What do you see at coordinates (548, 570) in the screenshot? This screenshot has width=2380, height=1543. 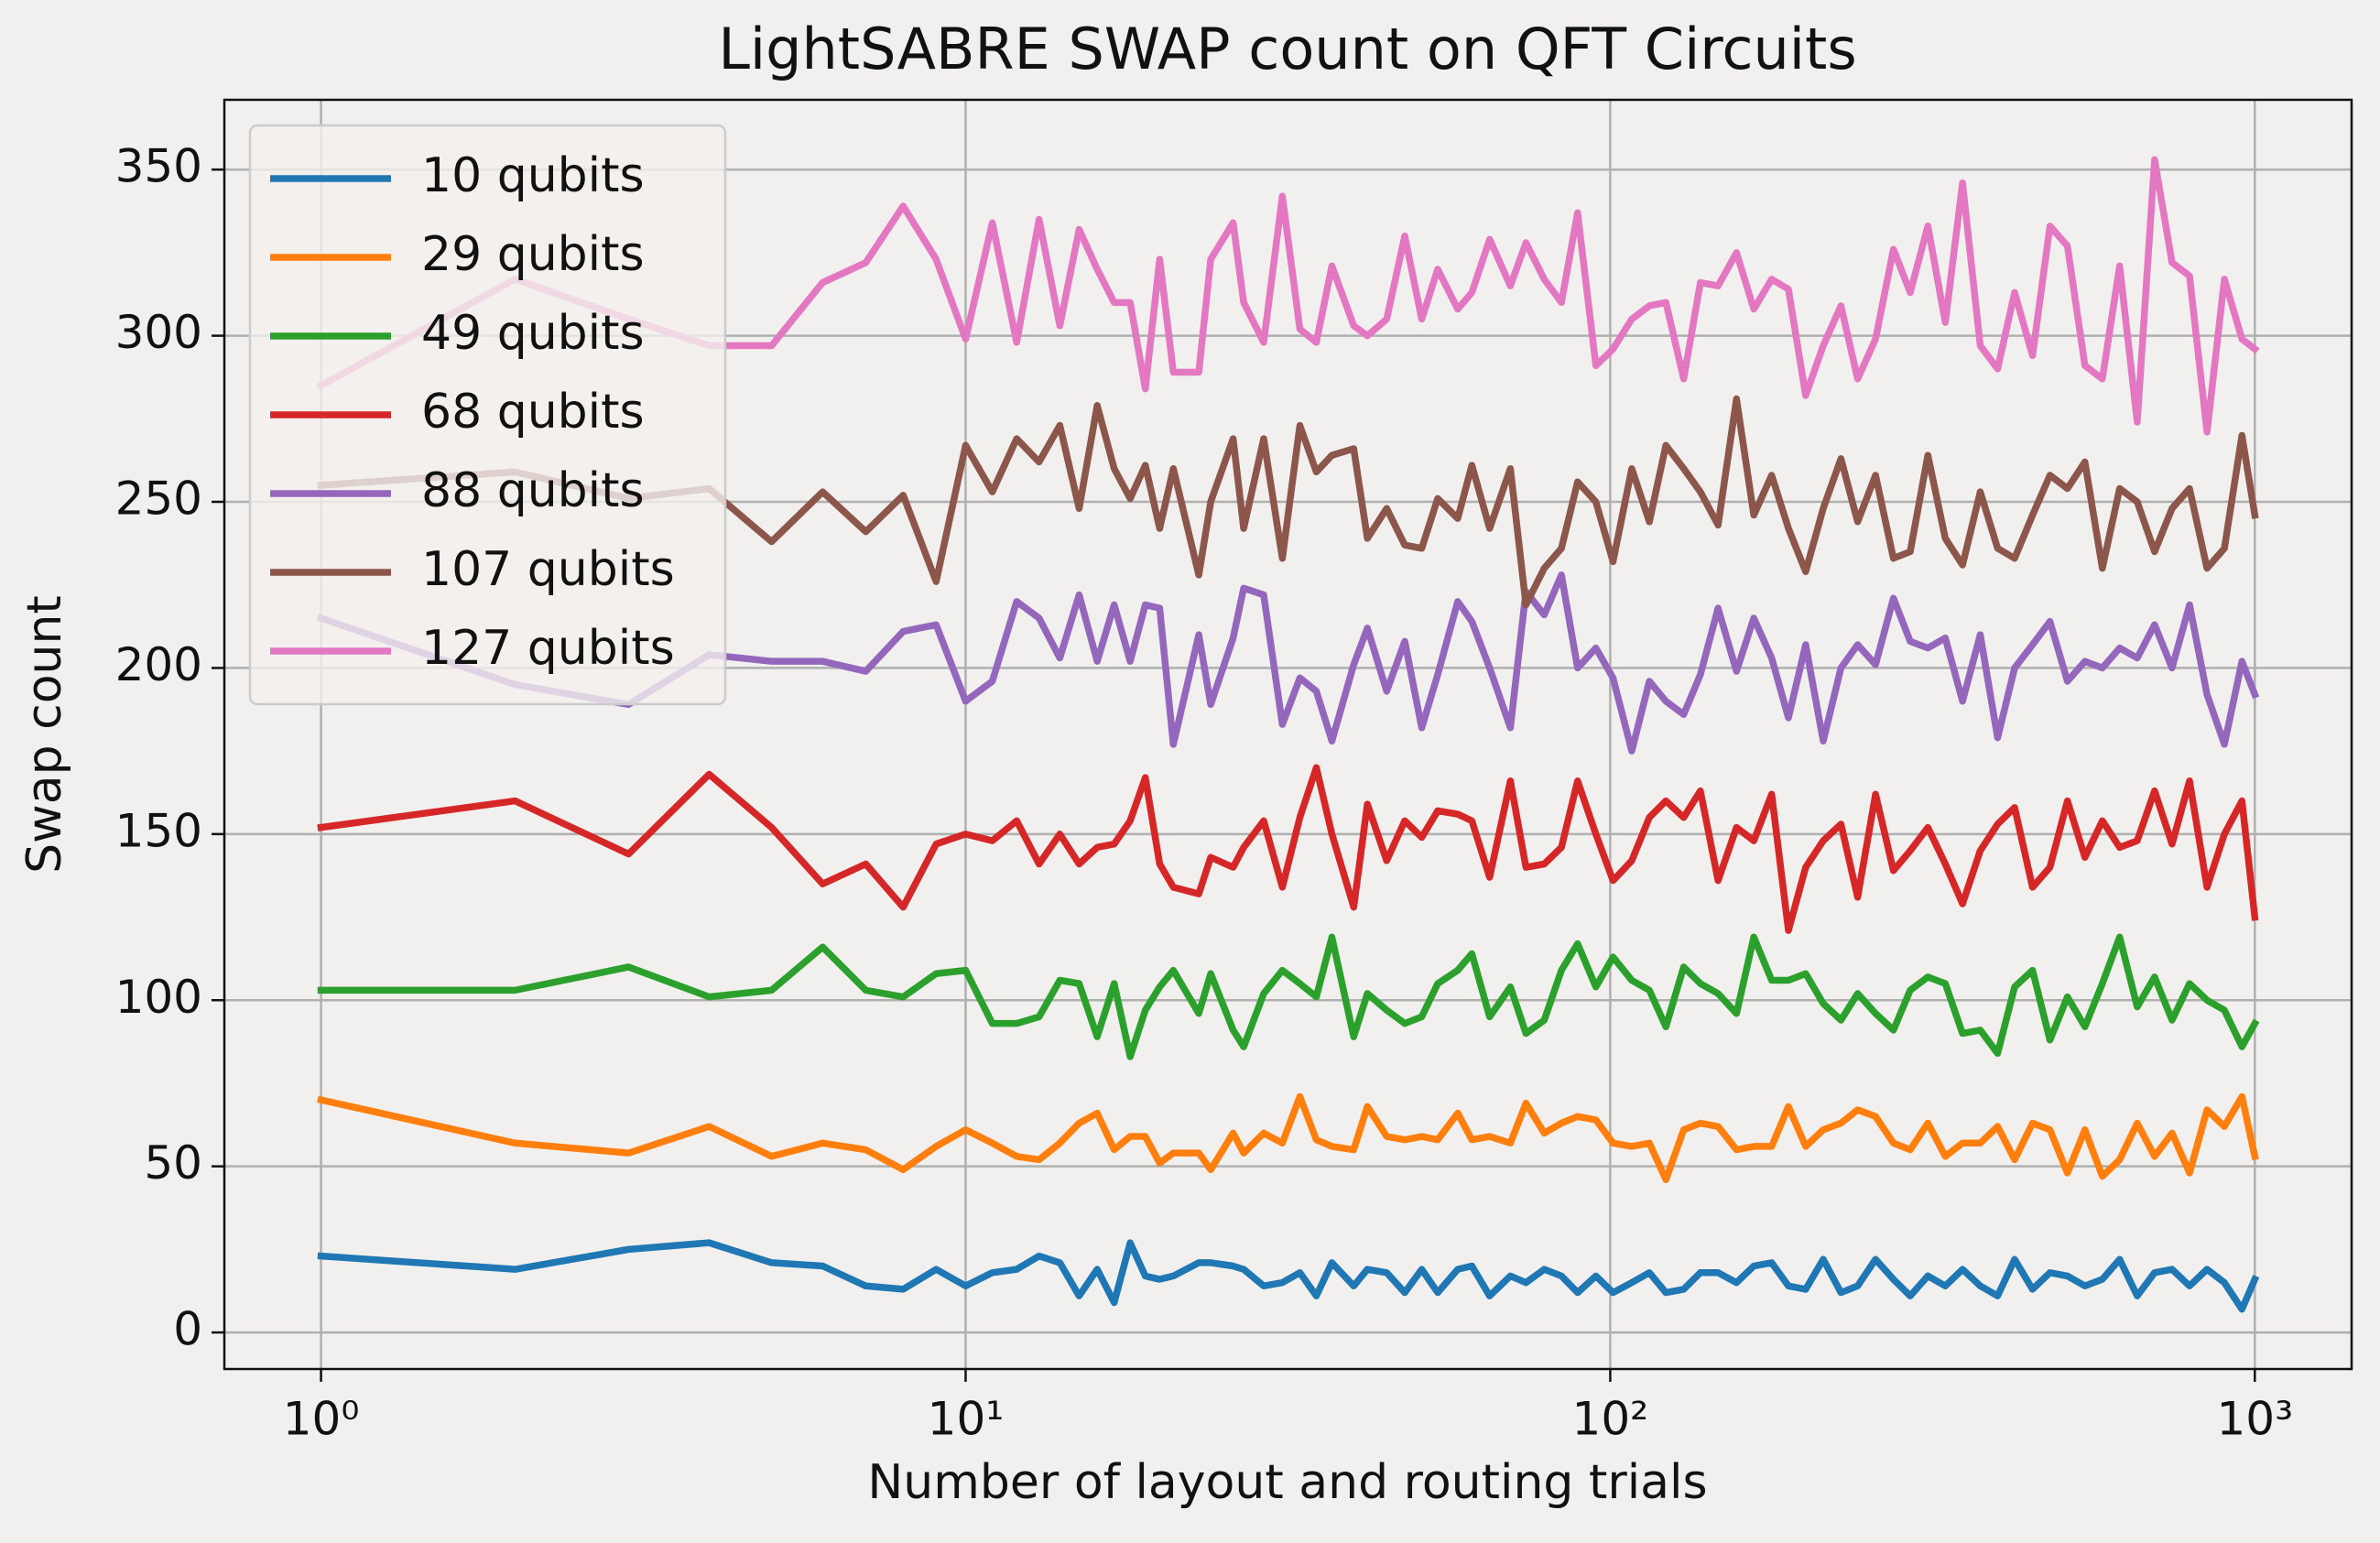 I see `legend-label: 107 qubits` at bounding box center [548, 570].